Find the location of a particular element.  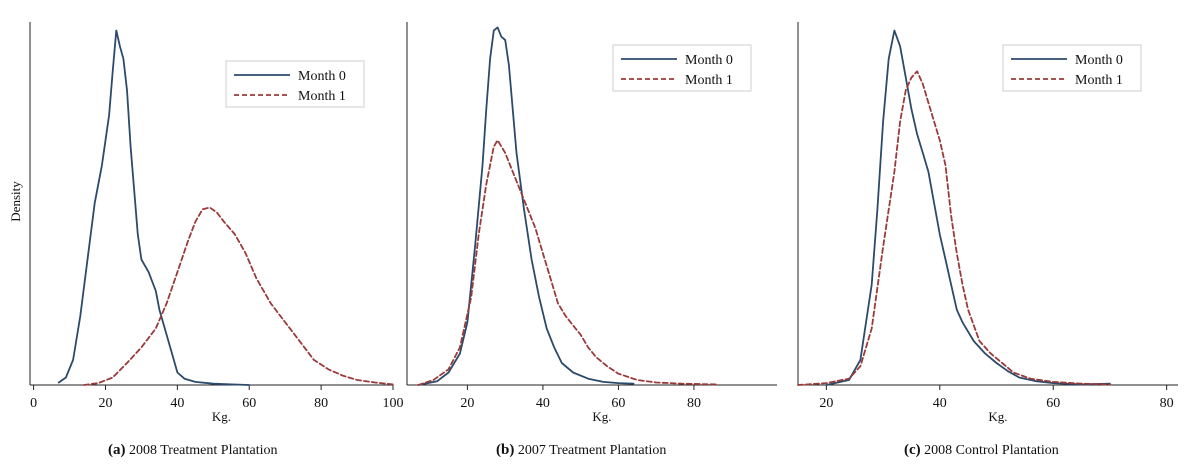

legend-label-c-0: Month 0 is located at coordinates (1099, 60).